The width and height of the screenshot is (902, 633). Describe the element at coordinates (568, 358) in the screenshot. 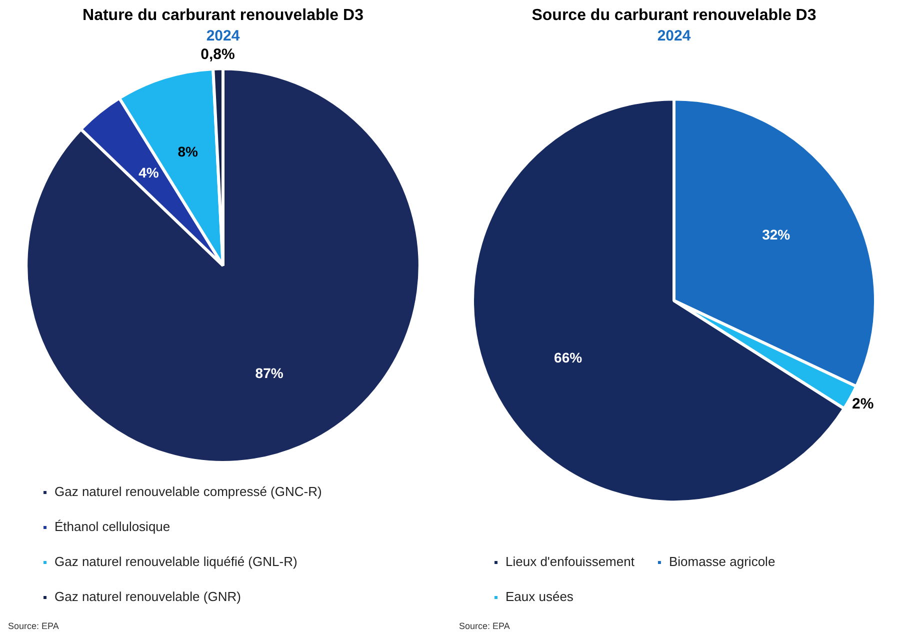

I see `data-label: 66%` at that location.